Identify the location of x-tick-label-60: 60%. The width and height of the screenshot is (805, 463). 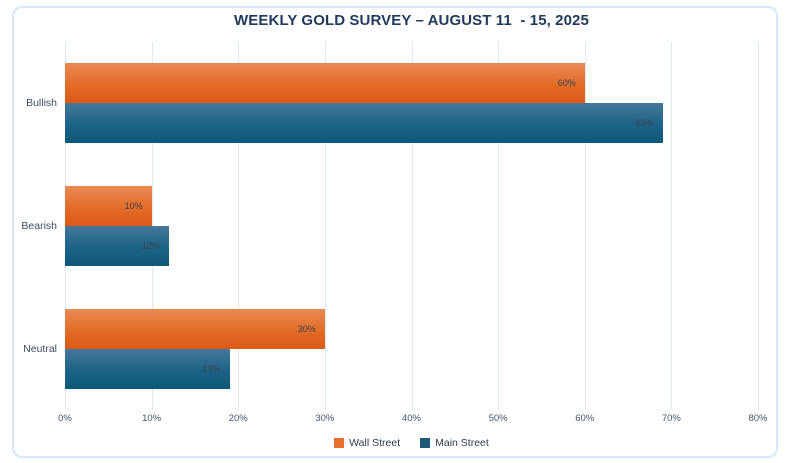
(585, 418).